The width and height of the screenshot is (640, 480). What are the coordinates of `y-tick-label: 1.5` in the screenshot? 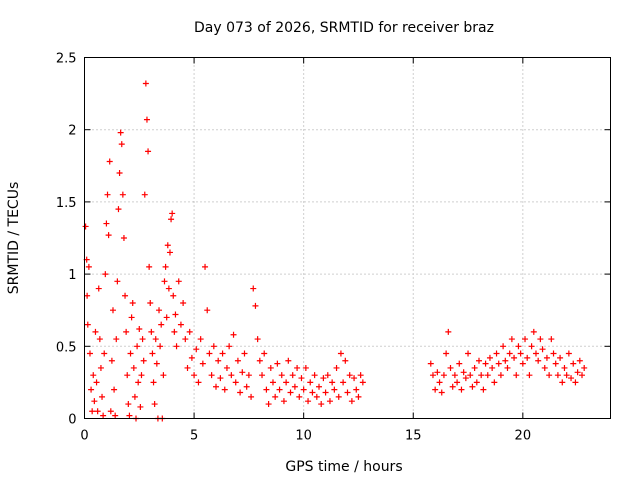 It's located at (66, 203).